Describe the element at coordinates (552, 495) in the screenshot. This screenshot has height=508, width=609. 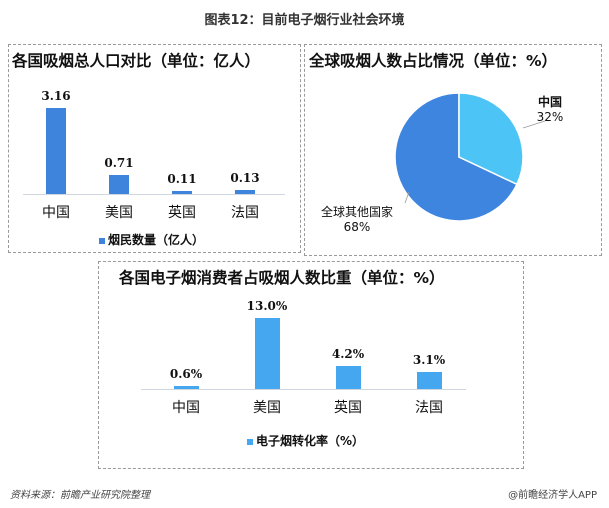
I see `credit-note: @前瞻经济学人APP` at that location.